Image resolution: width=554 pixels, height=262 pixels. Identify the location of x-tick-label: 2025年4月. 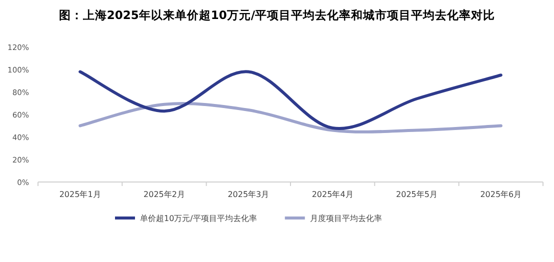
(333, 194).